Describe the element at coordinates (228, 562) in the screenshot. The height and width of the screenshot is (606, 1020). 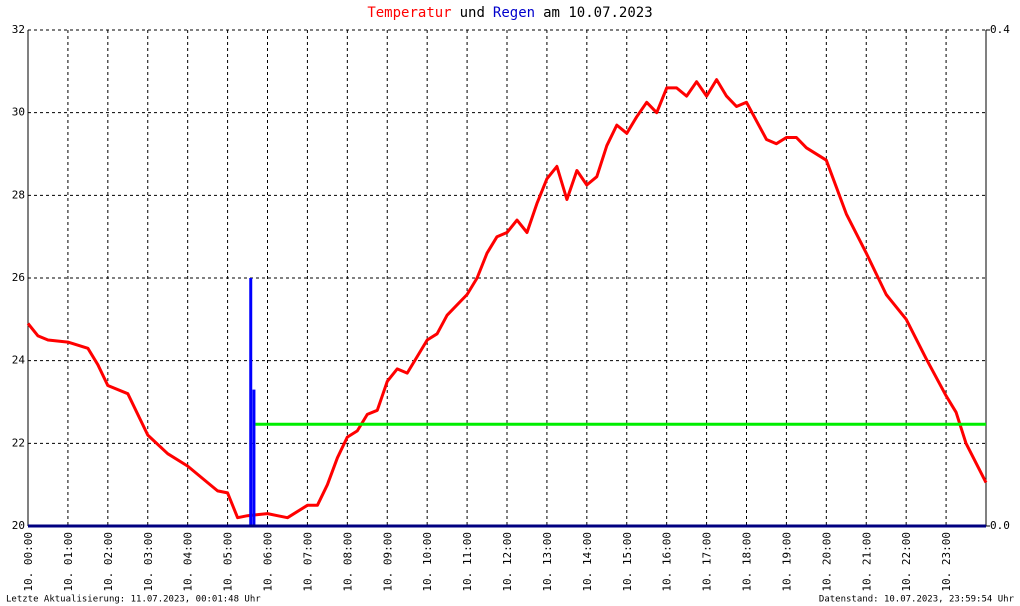
I see `x-tick-label: 10. 05:00` at that location.